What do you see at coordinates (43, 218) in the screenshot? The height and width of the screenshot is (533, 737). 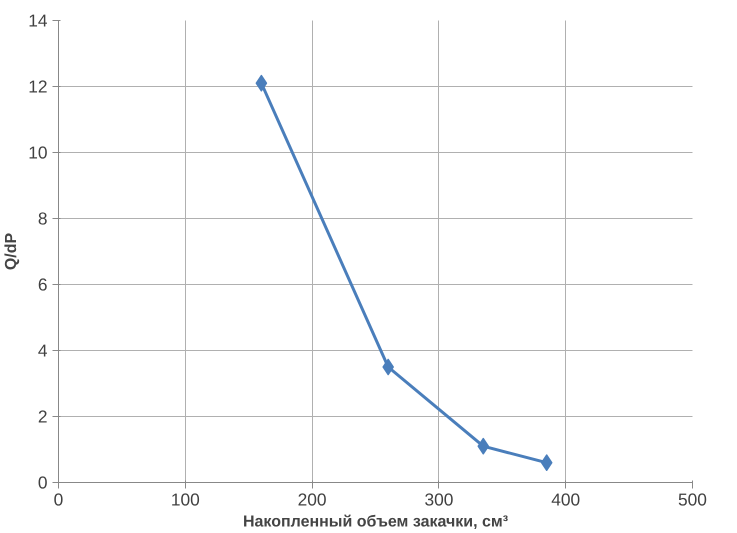 I see `y-tick-label: 8` at bounding box center [43, 218].